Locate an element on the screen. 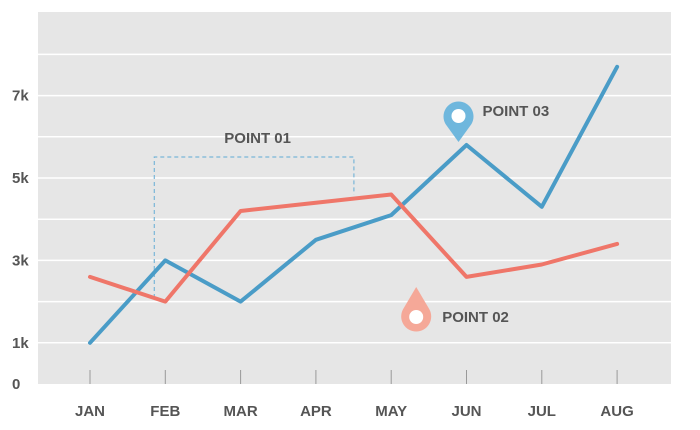 The image size is (700, 430). point-01-bracket is located at coordinates (254, 227).